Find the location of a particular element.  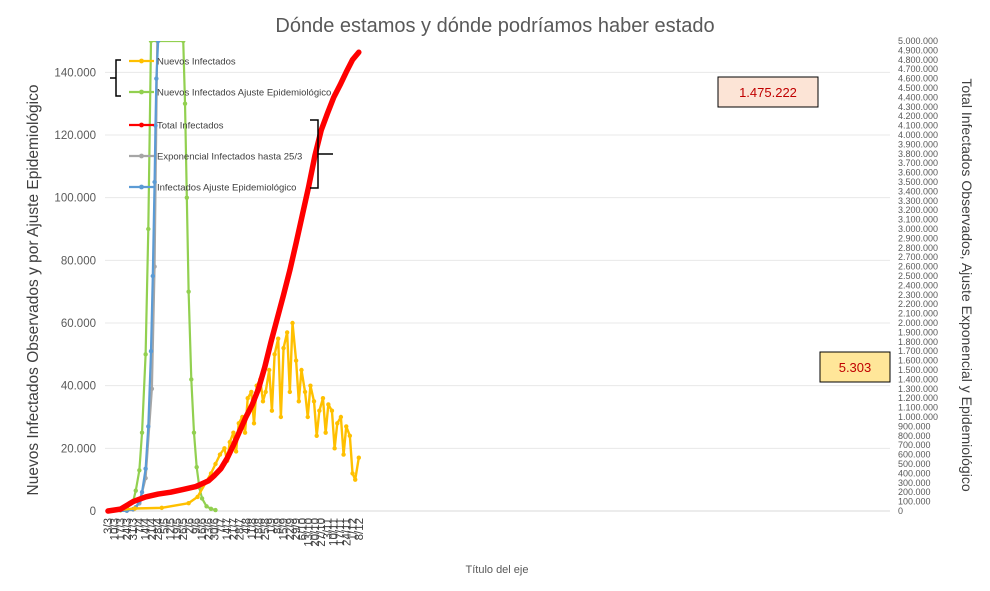

series-nuevos-infectados-ajuste-epidemiologico is located at coordinates (161, 277).